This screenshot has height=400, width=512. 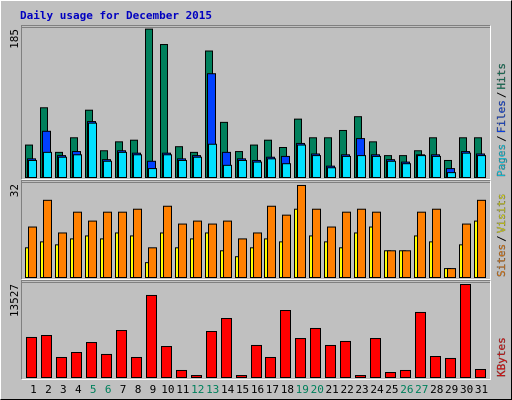 I want to click on legend: Sites /Visits, so click(x=501, y=236).